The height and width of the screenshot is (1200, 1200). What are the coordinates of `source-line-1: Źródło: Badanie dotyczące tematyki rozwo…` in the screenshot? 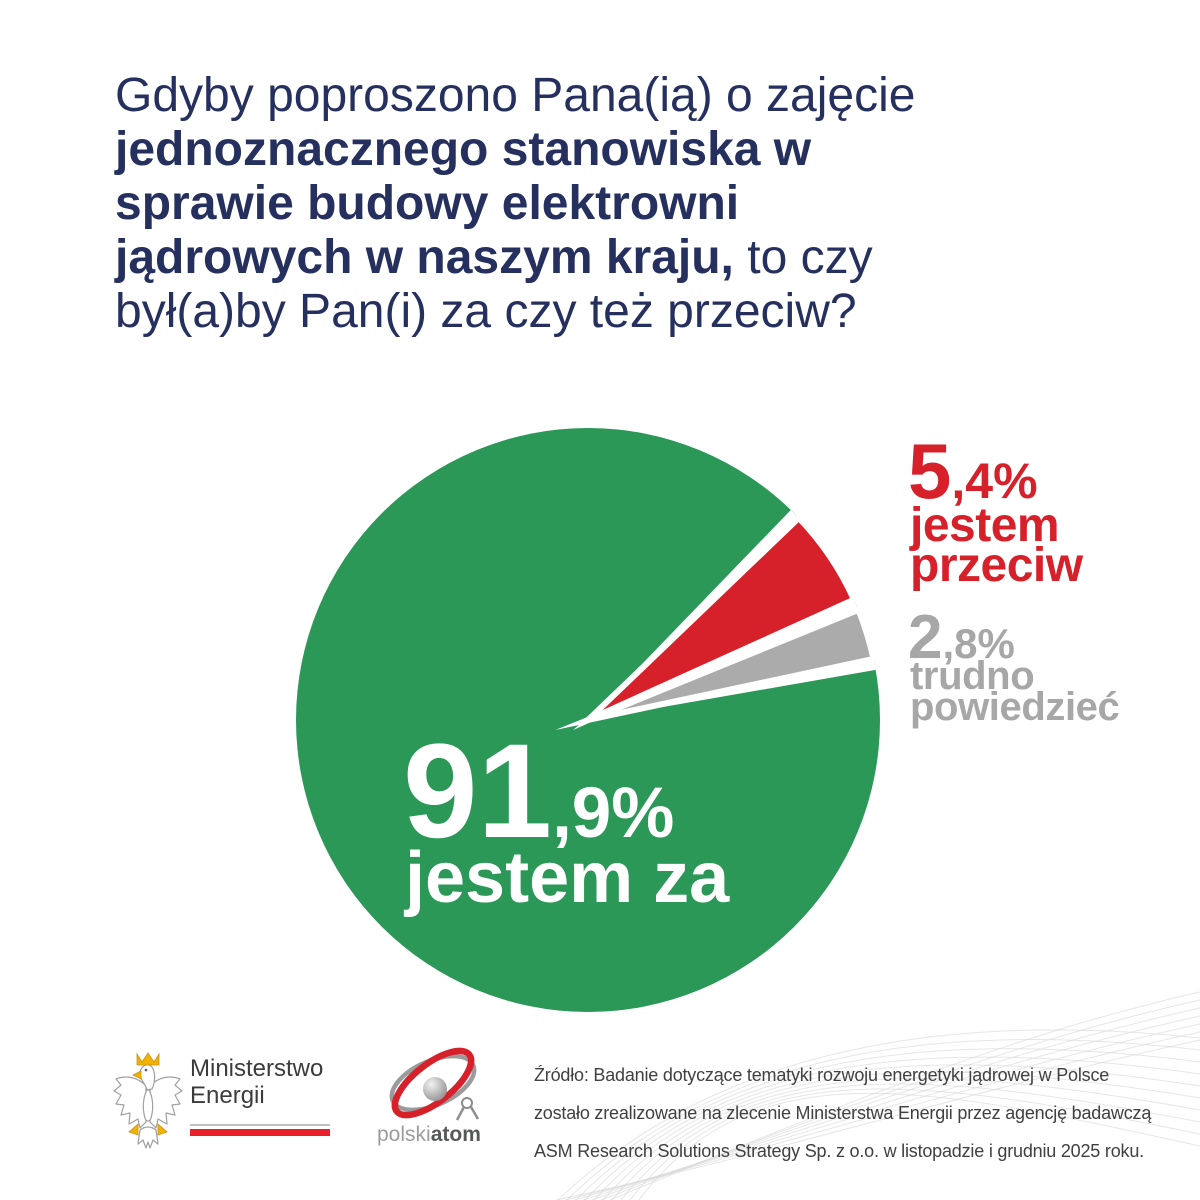 It's located at (822, 1075).